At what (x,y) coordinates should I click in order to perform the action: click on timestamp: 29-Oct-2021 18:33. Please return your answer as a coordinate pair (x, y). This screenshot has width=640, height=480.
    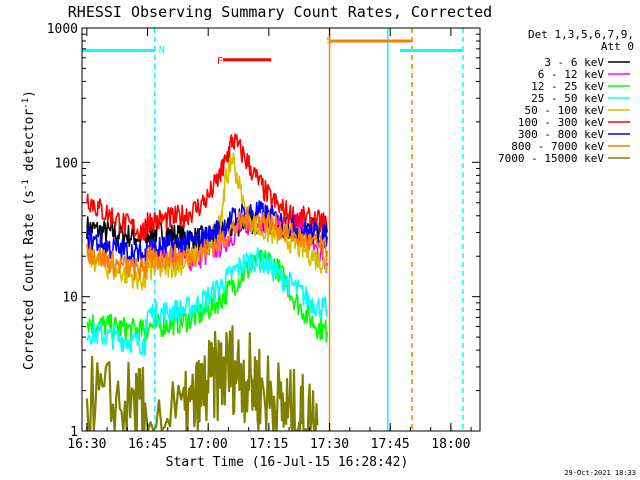
    Looking at the image, I should click on (600, 473).